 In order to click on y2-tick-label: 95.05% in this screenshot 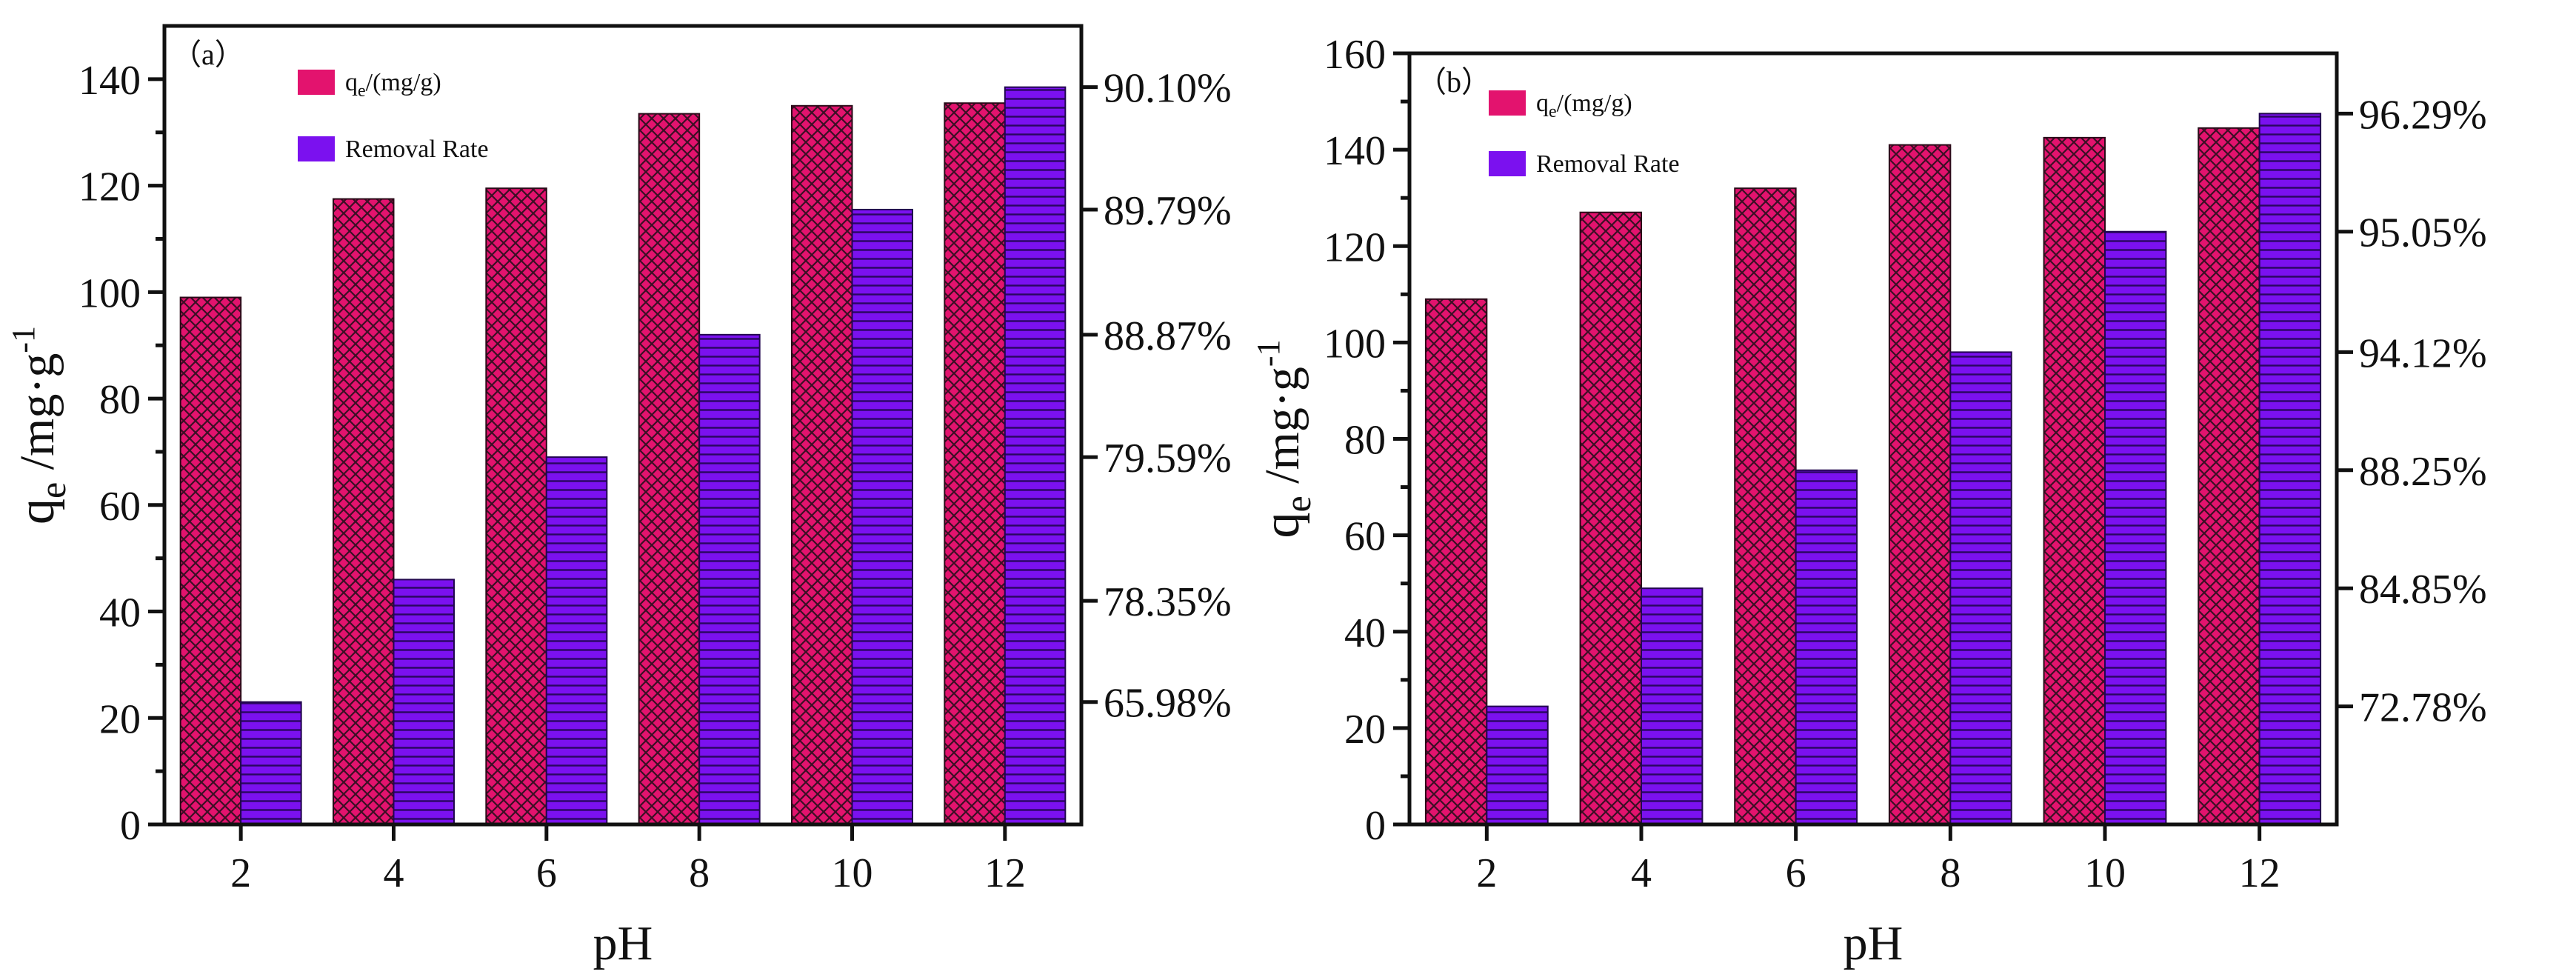, I will do `click(2423, 233)`.